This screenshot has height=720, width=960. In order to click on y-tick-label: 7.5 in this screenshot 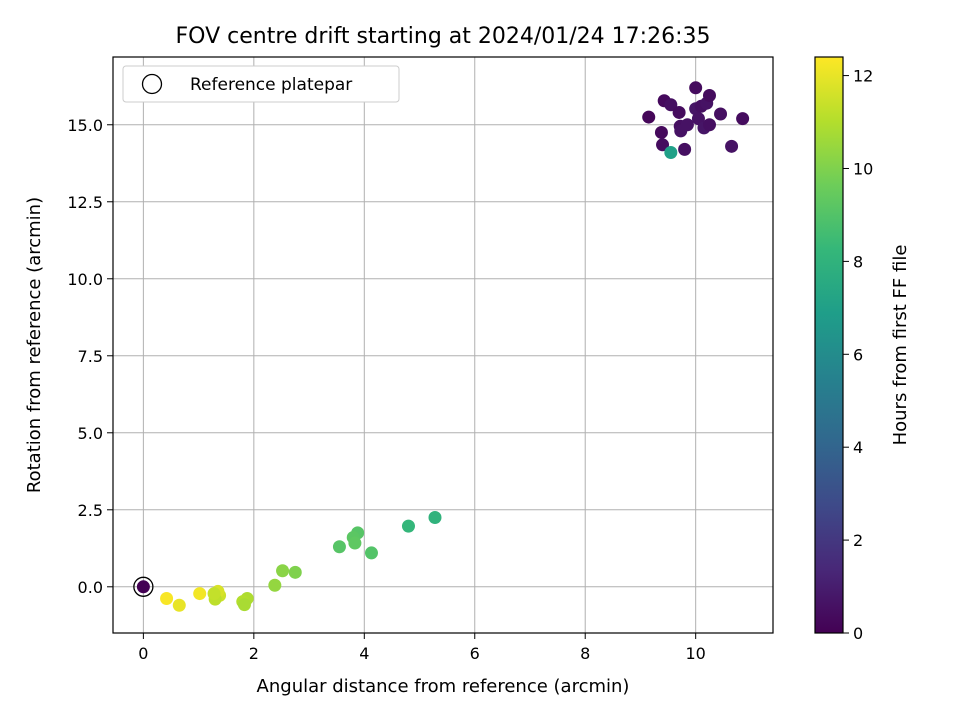, I will do `click(90, 356)`.